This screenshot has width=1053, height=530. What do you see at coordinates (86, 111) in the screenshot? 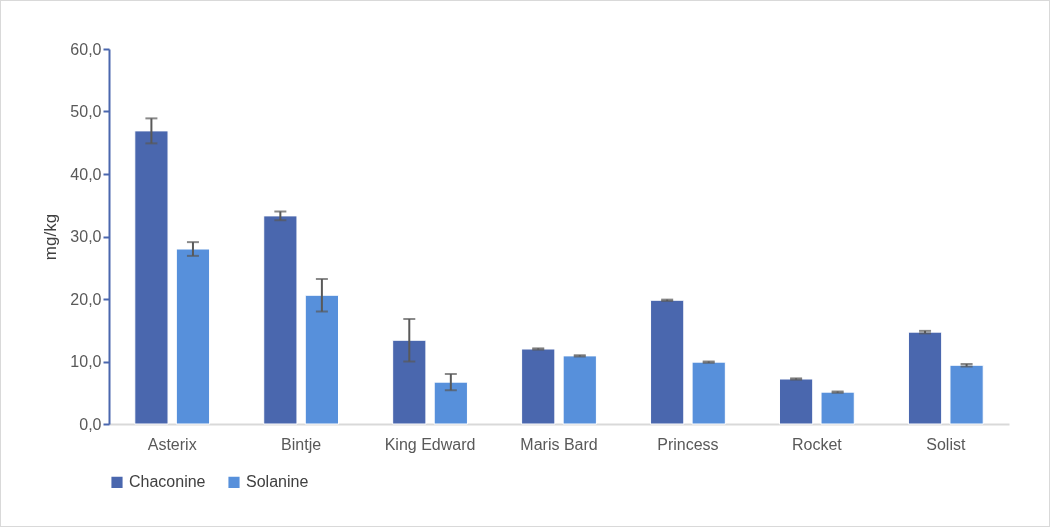
I see `y-tick-label: 50,0` at bounding box center [86, 111].